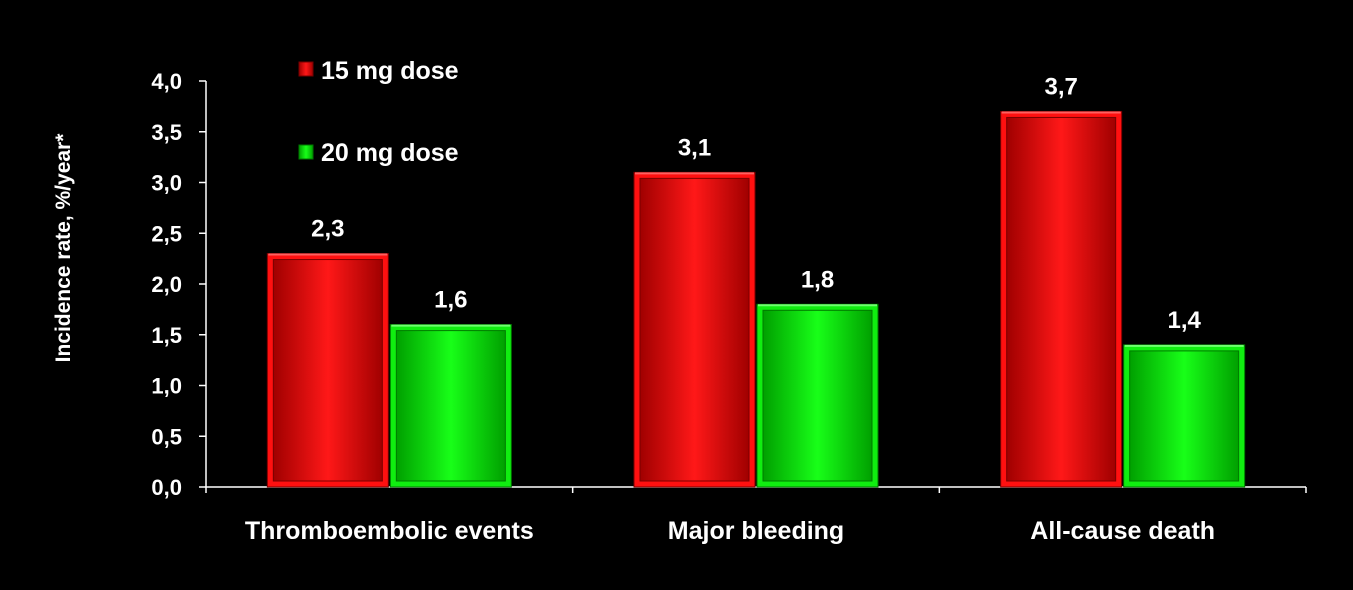 This screenshot has width=1353, height=590. I want to click on y-tick-label: 1,5, so click(166, 335).